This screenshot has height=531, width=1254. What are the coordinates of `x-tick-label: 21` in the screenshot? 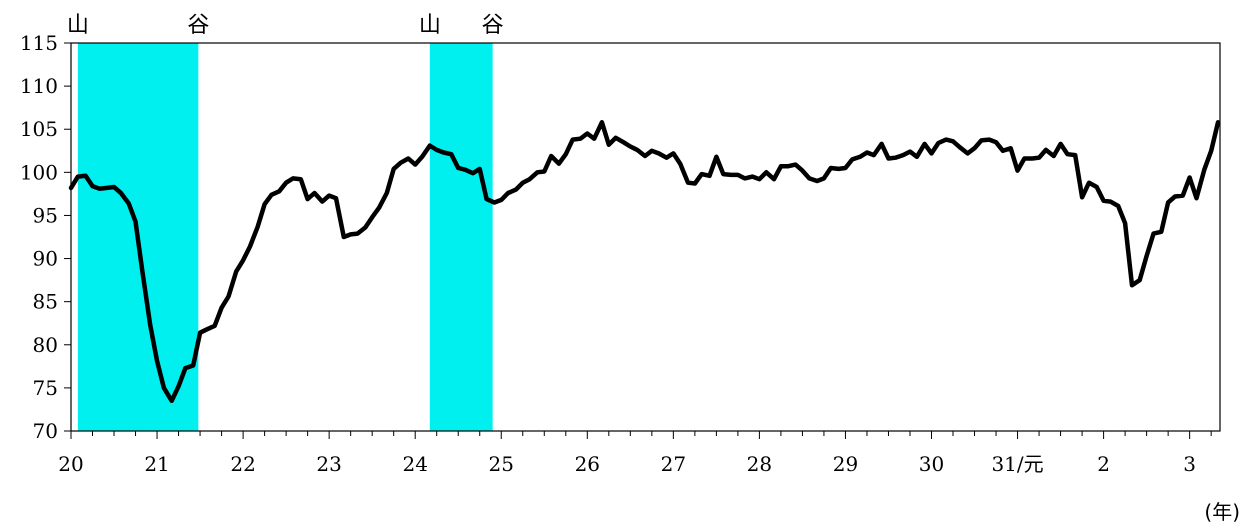 It's located at (156, 464).